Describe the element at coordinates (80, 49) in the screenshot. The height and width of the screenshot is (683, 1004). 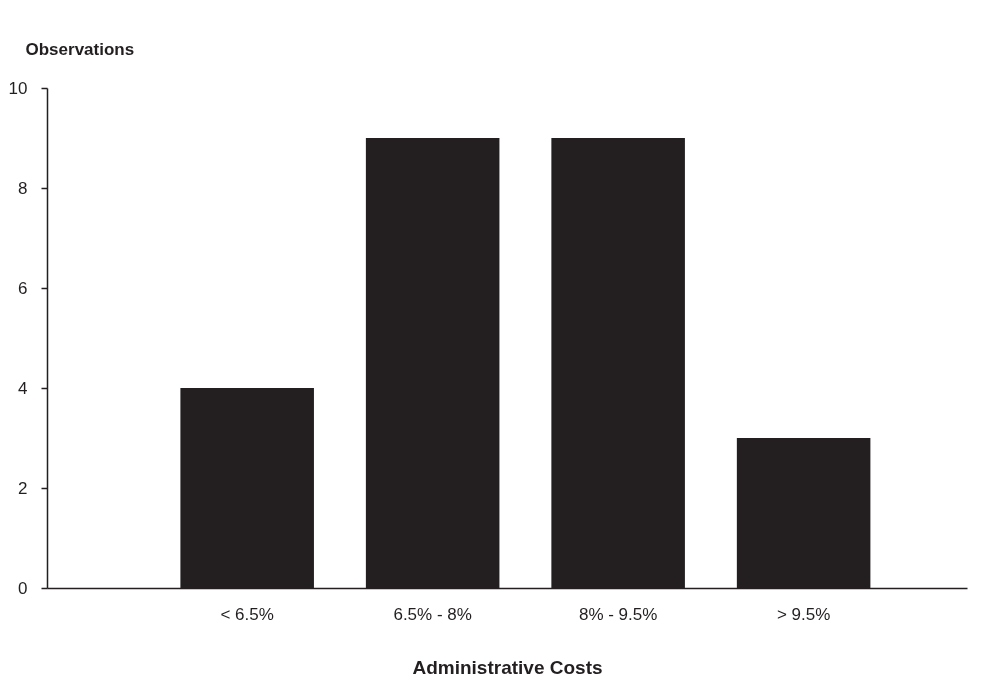
I see `y-axis-title: Observations` at that location.